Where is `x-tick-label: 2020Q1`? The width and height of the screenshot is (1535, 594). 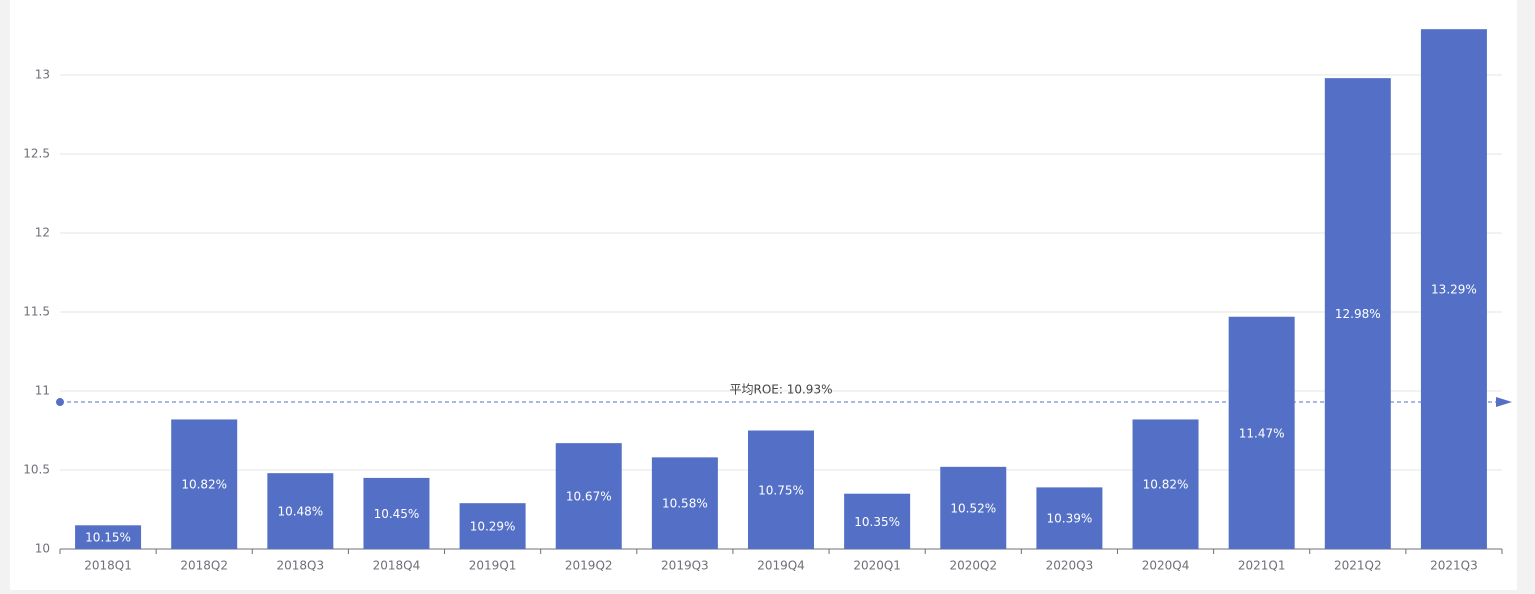 x-tick-label: 2020Q1 is located at coordinates (877, 566).